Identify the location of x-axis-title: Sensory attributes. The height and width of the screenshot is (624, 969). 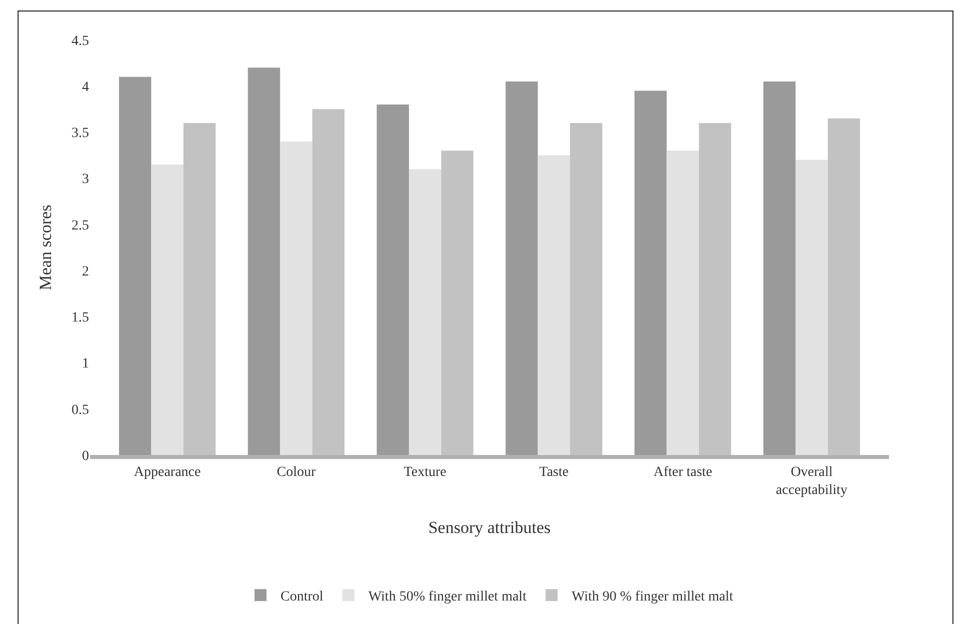
(489, 527).